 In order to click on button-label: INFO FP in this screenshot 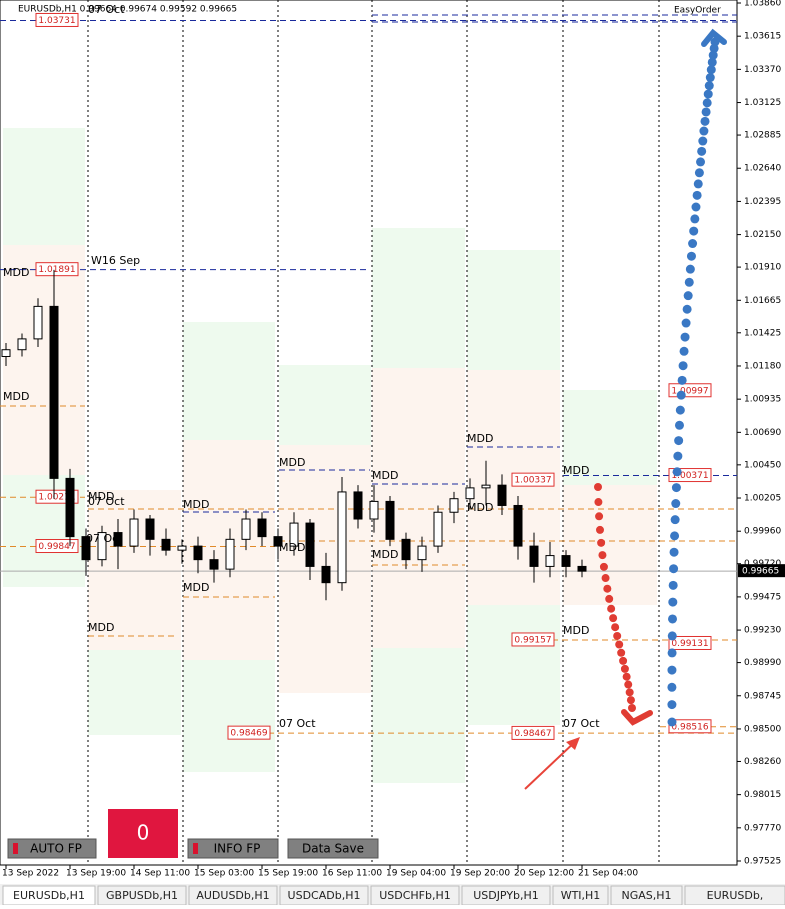, I will do `click(237, 849)`.